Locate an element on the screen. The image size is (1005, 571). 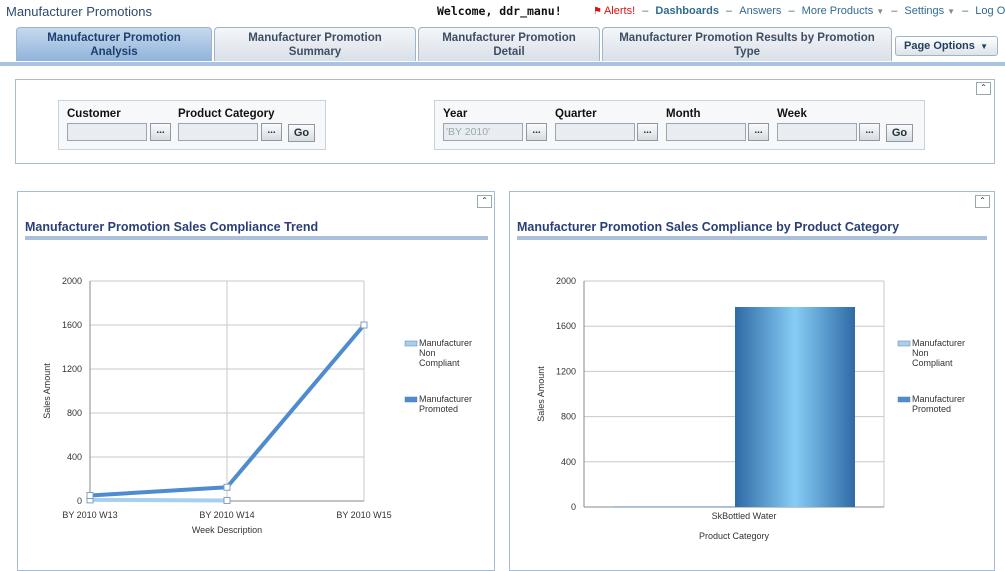
dashboards-link: Dashboards is located at coordinates (687, 11).